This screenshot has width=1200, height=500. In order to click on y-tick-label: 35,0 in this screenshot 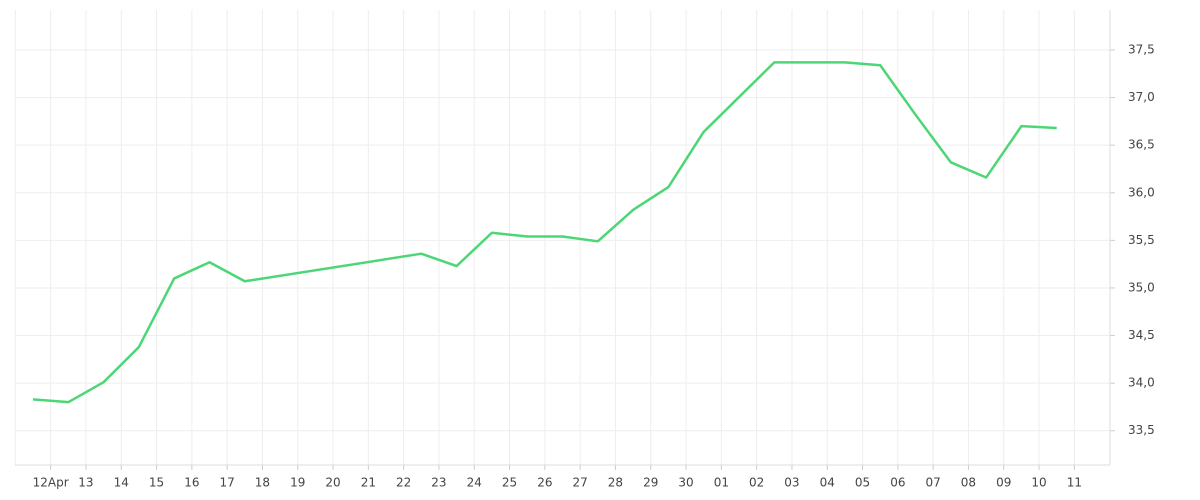, I will do `click(1141, 287)`.